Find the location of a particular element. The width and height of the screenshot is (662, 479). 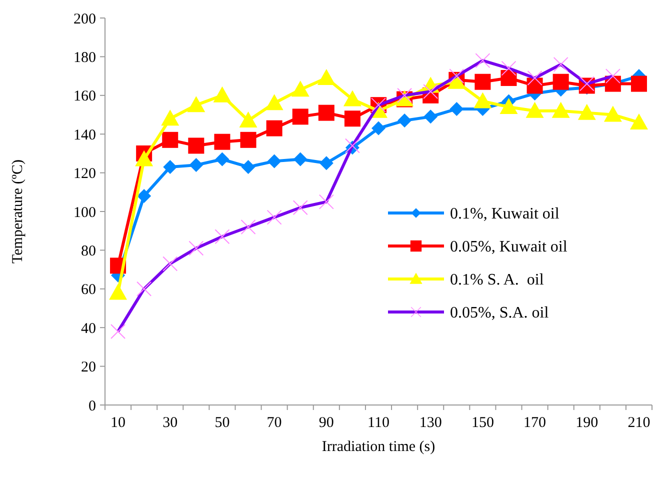

x-tick-label: 10 is located at coordinates (118, 423).